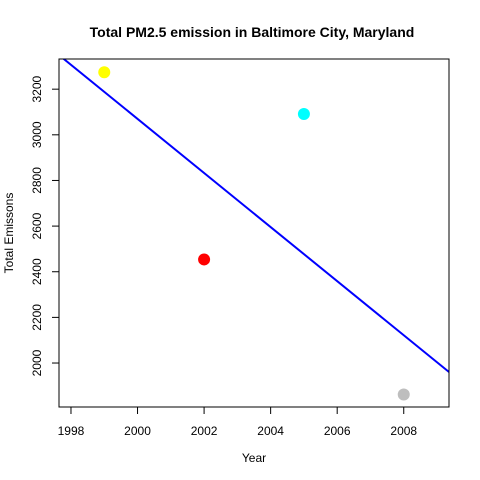 The height and width of the screenshot is (480, 480). Describe the element at coordinates (37, 225) in the screenshot. I see `y-tick-label: 2600` at that location.